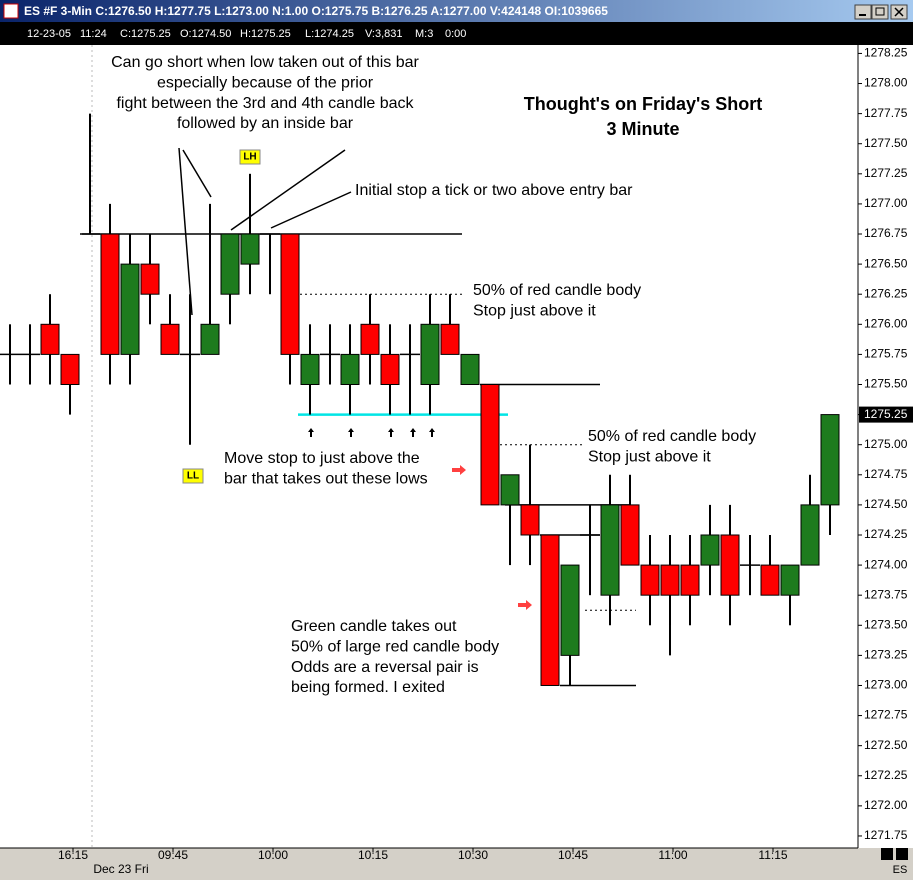  Describe the element at coordinates (368, 687) in the screenshot. I see `annotation: being formed. I exited` at that location.